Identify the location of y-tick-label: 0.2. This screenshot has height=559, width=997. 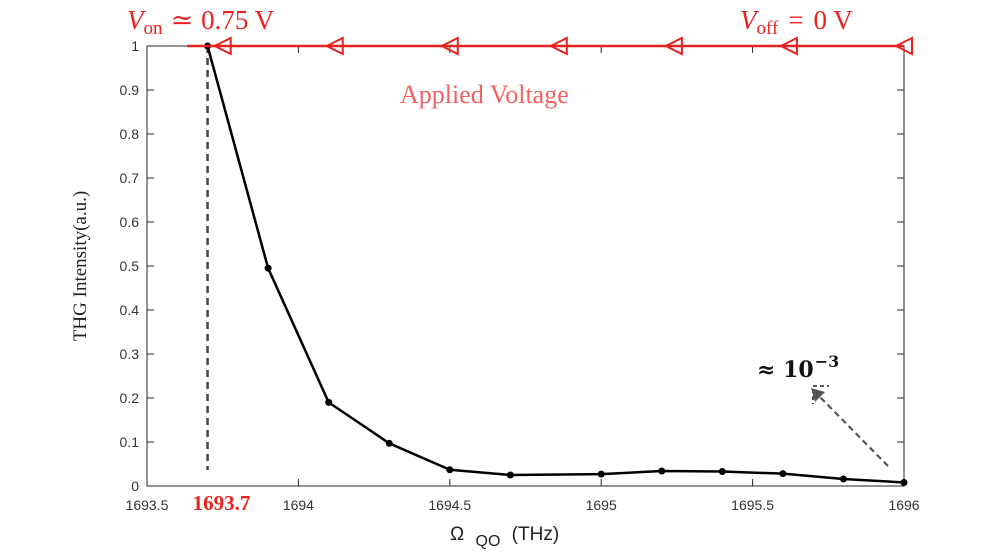
(130, 398).